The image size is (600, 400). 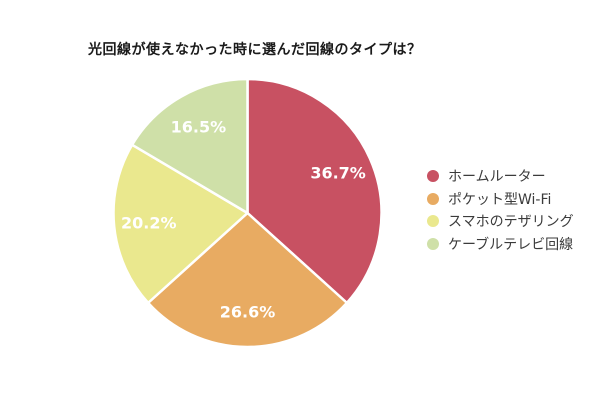 What do you see at coordinates (511, 244) in the screenshot?
I see `legend-item-label: ケーブルテレビ回線` at bounding box center [511, 244].